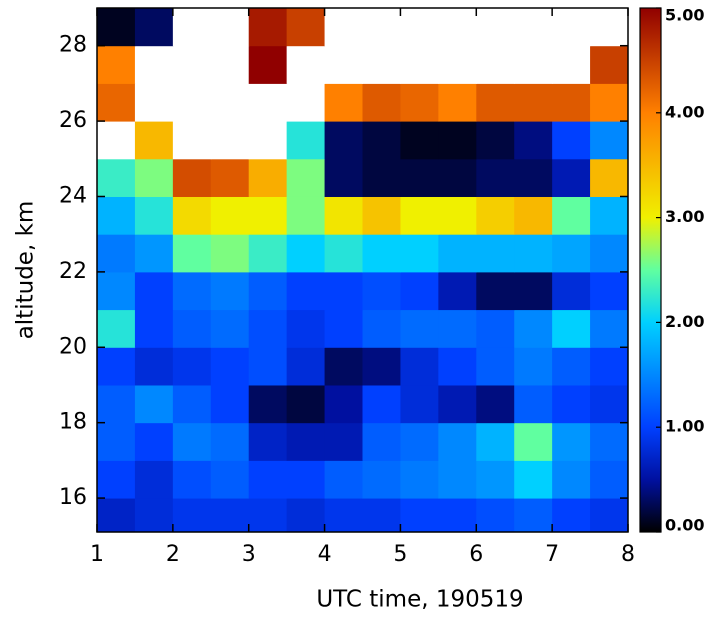 The height and width of the screenshot is (618, 720). Describe the element at coordinates (684, 15) in the screenshot. I see `colorbar-tick-label: 5.00` at that location.